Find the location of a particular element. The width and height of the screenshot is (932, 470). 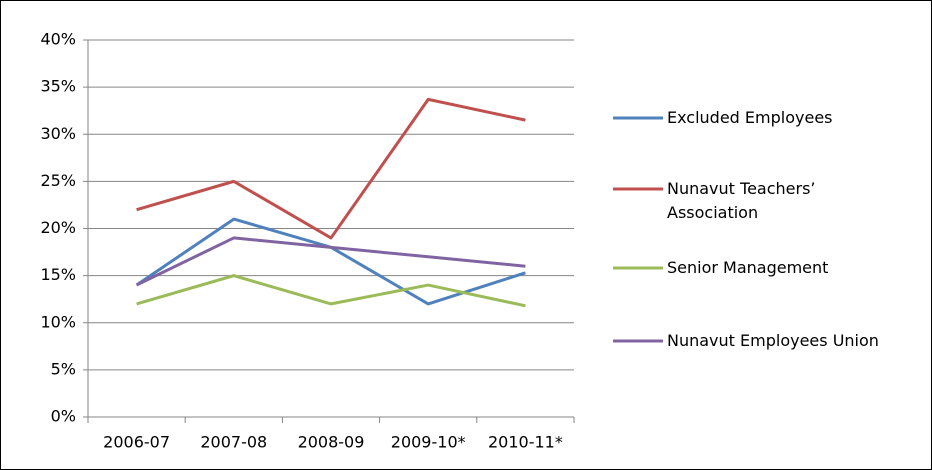

legend-label: Nunavut Teachers’ Association is located at coordinates (741, 200).